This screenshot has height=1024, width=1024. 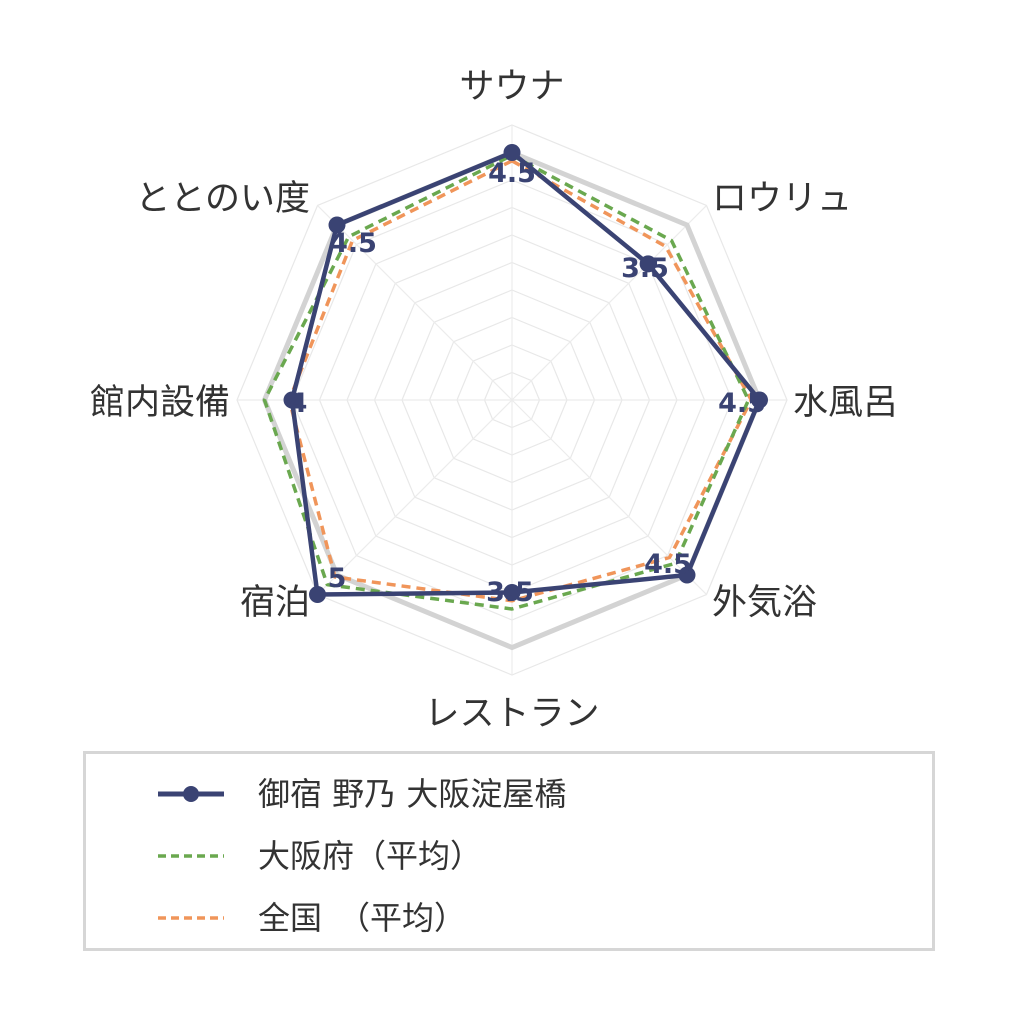 I want to click on legend-swatch-national, so click(x=191, y=918).